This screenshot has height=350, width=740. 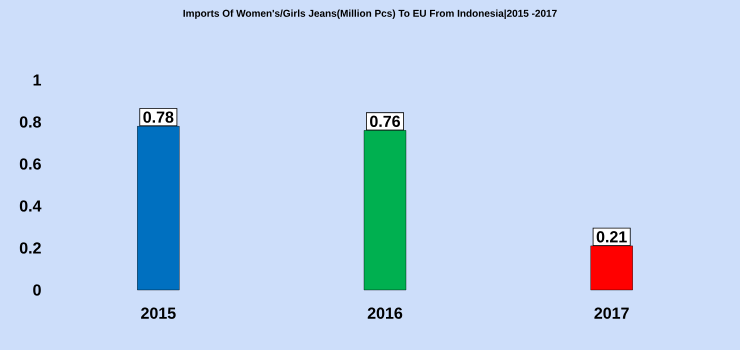 What do you see at coordinates (385, 121) in the screenshot?
I see `data-label: 0.76` at bounding box center [385, 121].